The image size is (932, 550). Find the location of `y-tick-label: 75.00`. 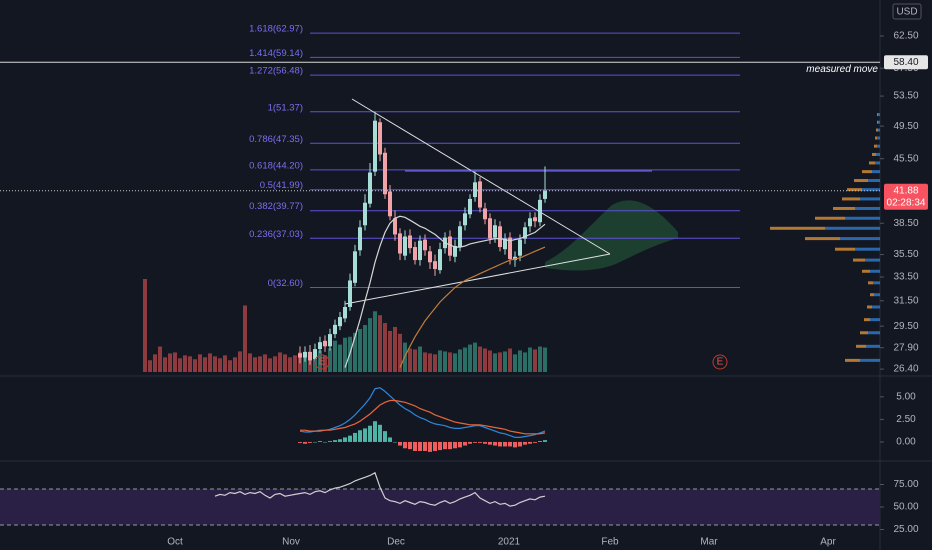

y-tick-label: 75.00 is located at coordinates (905, 484).